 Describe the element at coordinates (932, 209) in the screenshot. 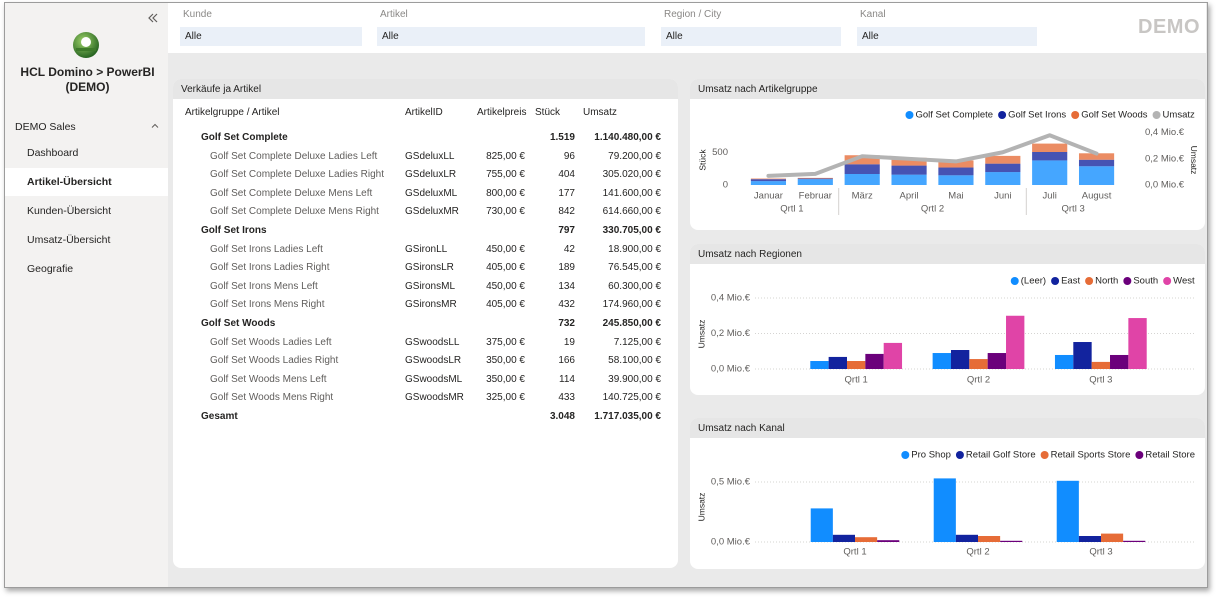

I see `x-group-label: Qrtl 2` at that location.